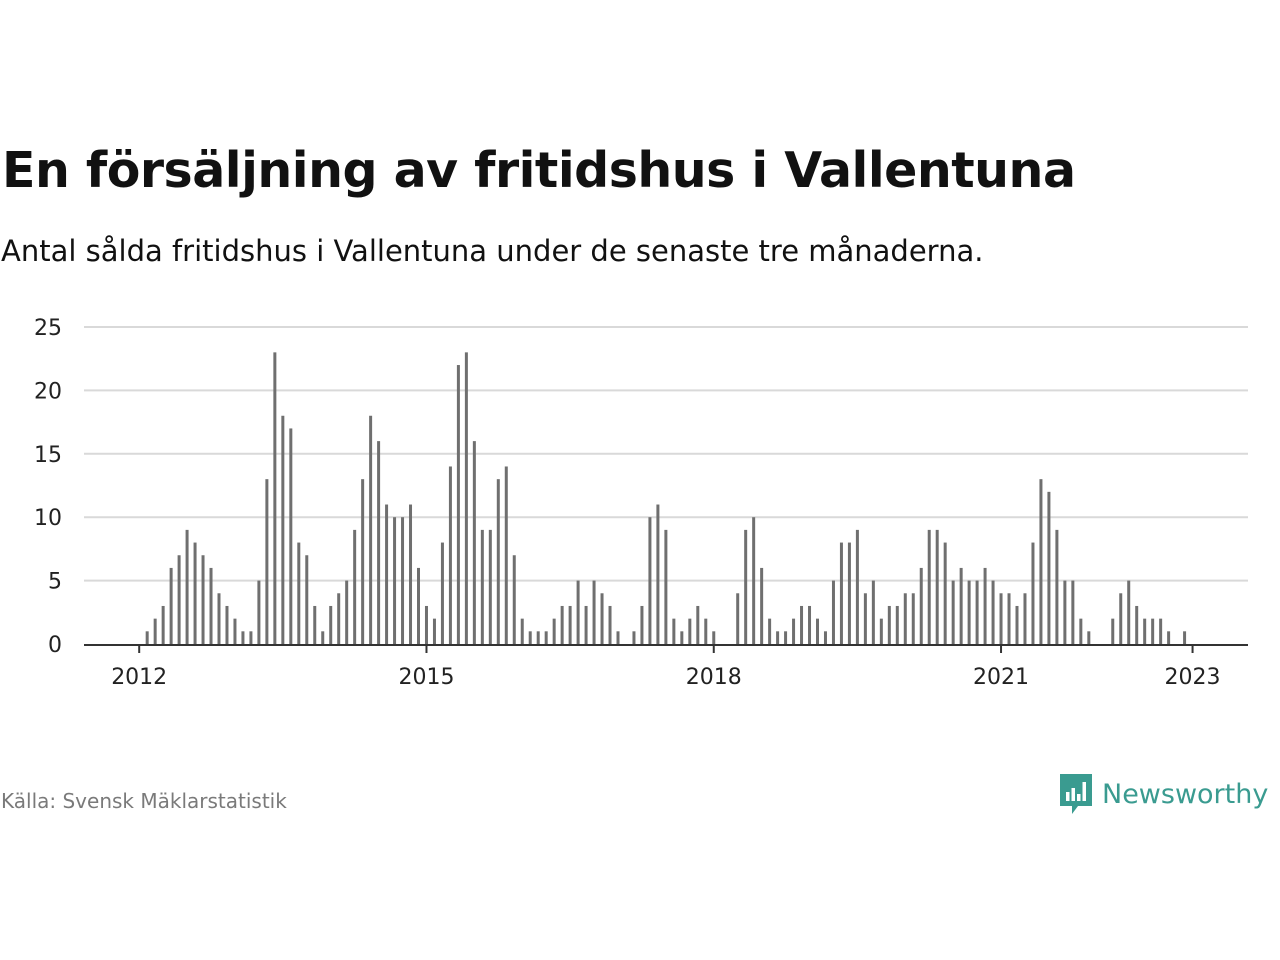 Image resolution: width=1280 pixels, height=960 pixels. Describe the element at coordinates (1185, 794) in the screenshot. I see `brand-name: Newsworthy` at that location.